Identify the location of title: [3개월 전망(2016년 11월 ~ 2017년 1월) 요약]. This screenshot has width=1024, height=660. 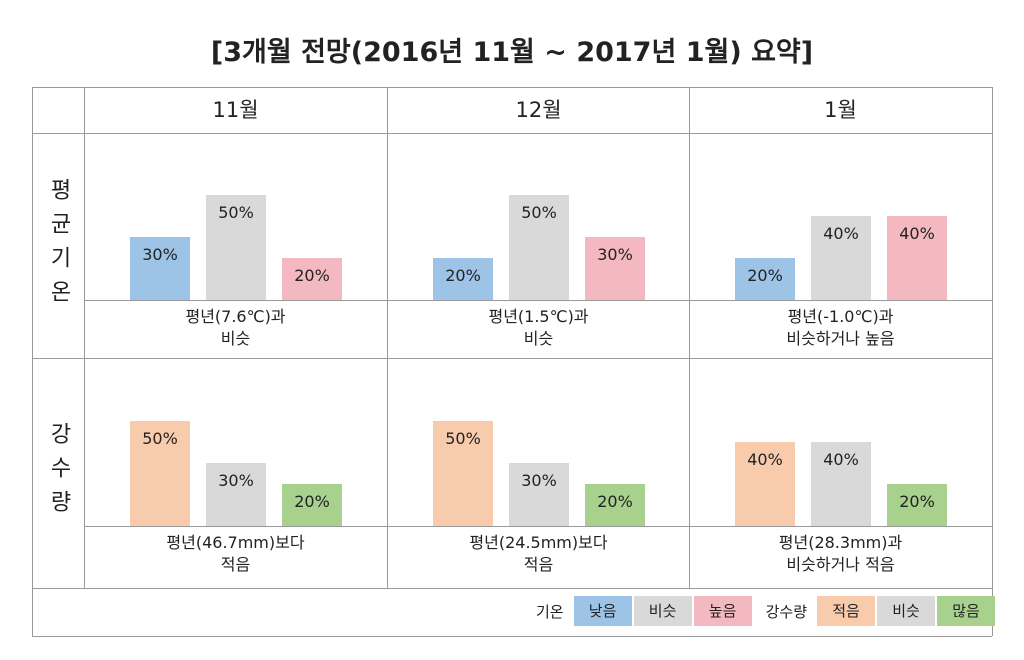
(512, 52).